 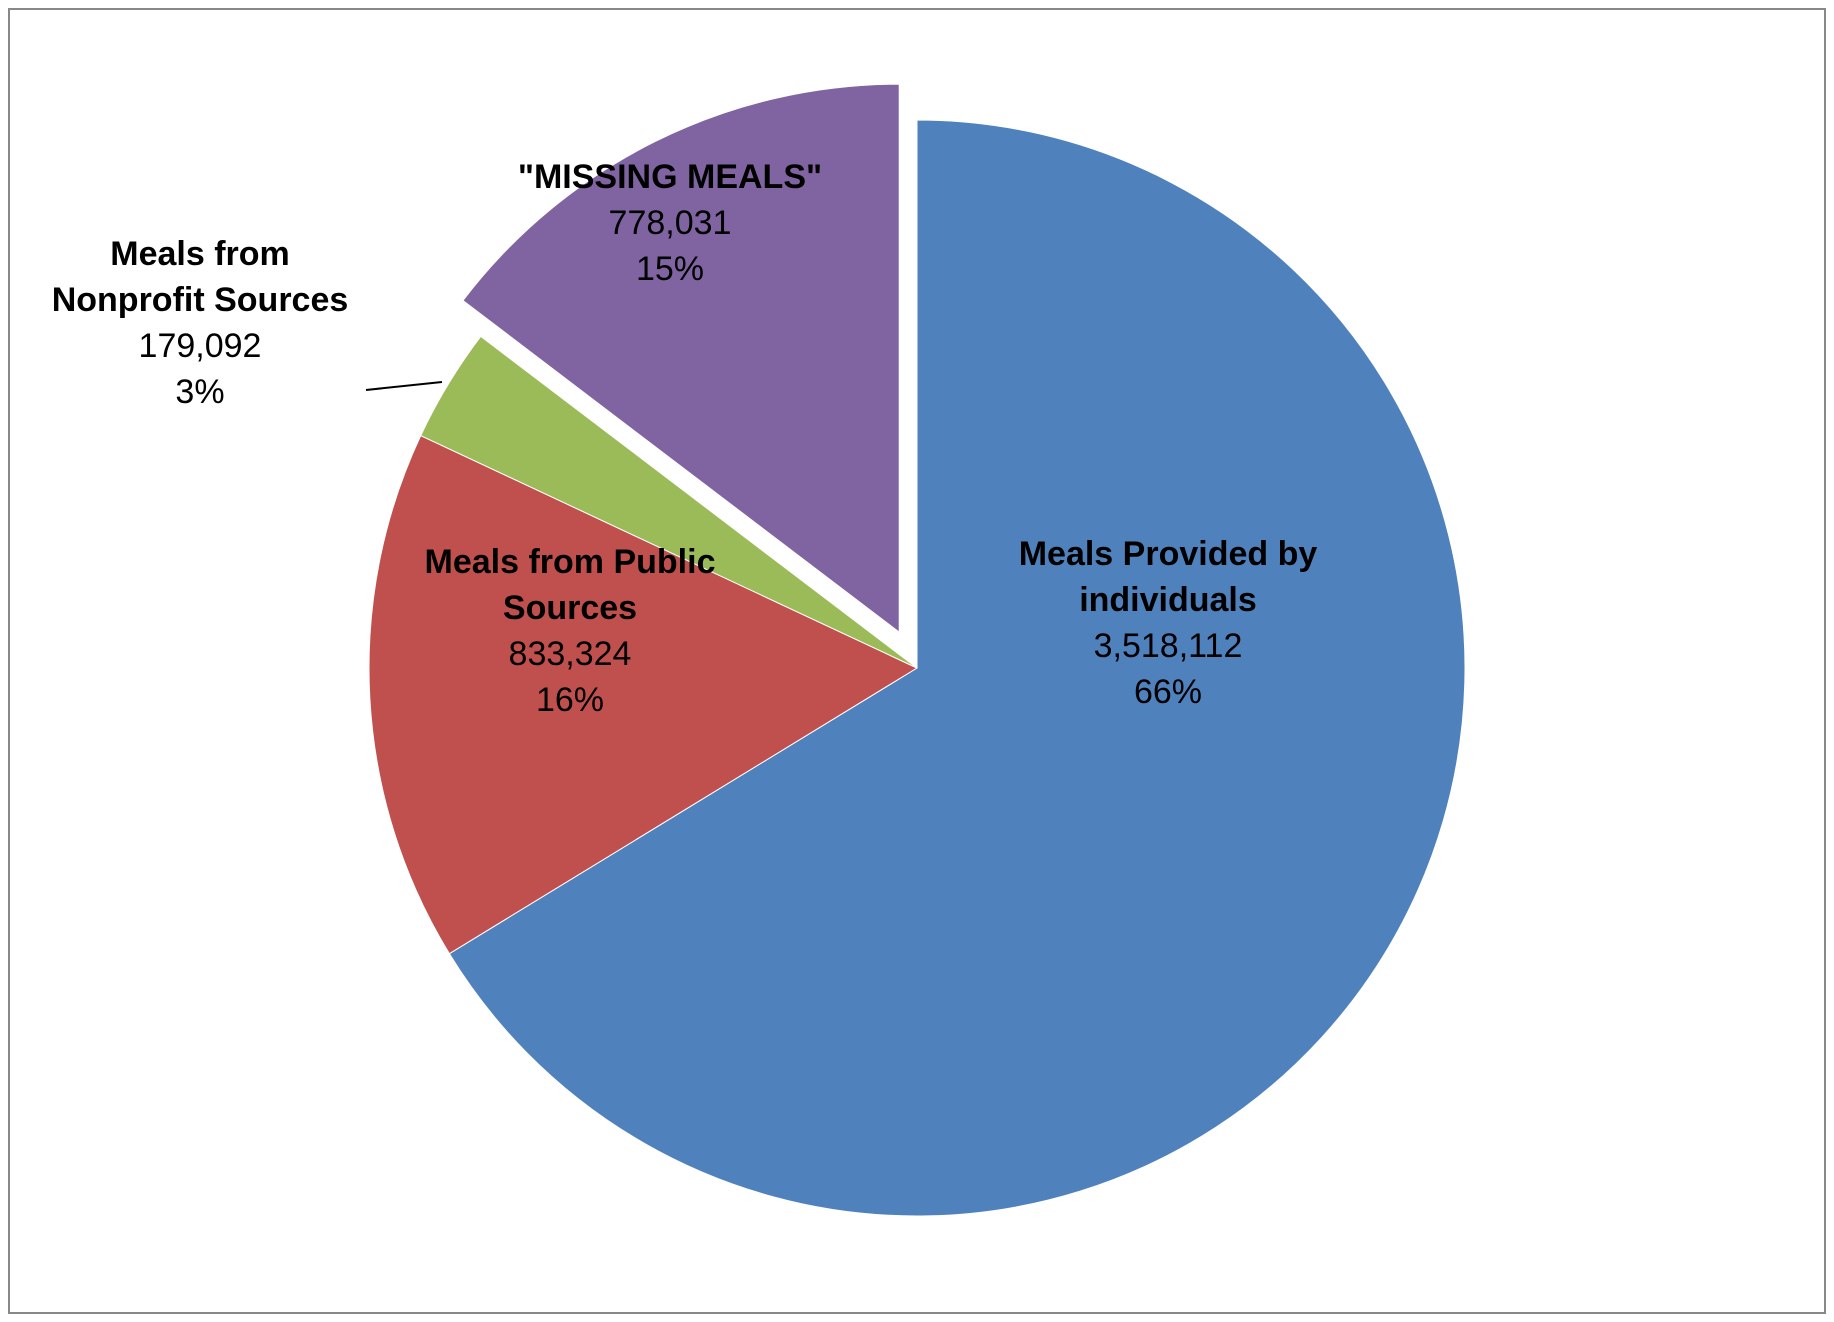 I want to click on slice-3-name-label: Nonprofit Sources, so click(x=200, y=300).